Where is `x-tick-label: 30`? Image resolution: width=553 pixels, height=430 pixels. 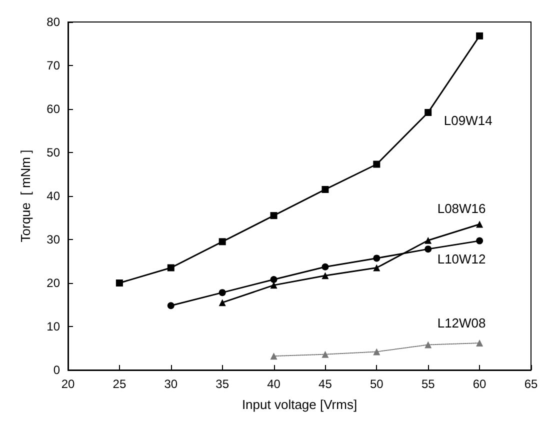 x-tick-label: 30 is located at coordinates (171, 384).